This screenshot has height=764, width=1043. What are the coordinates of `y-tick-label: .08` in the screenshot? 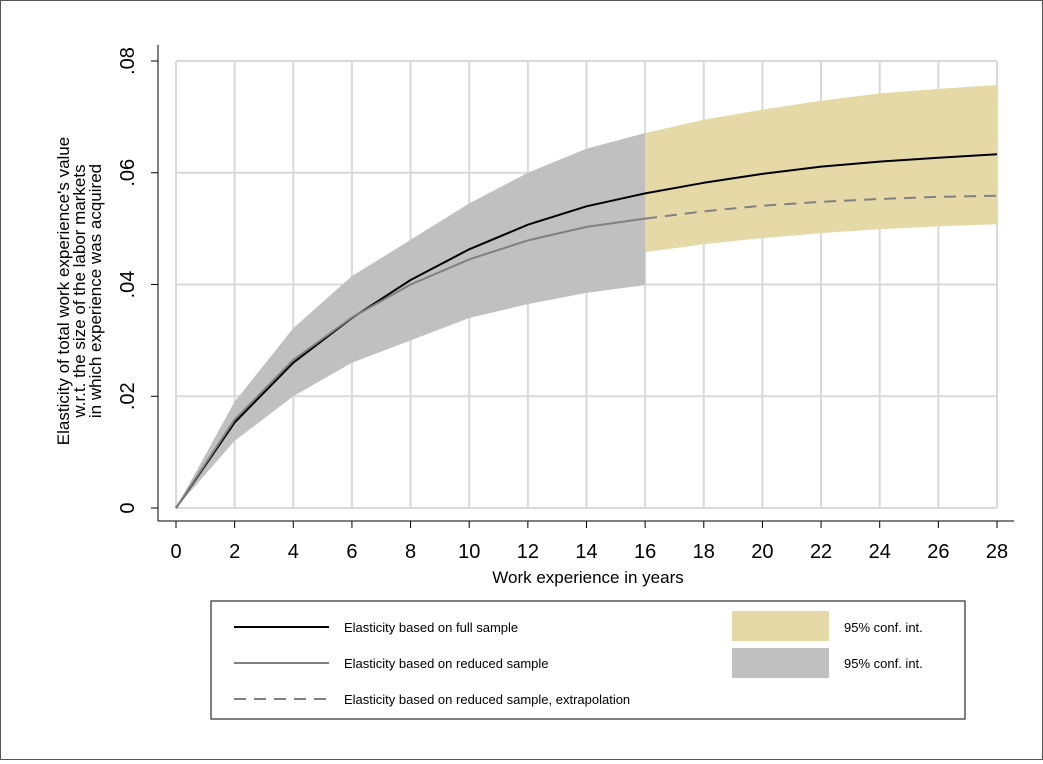 It's located at (128, 61).